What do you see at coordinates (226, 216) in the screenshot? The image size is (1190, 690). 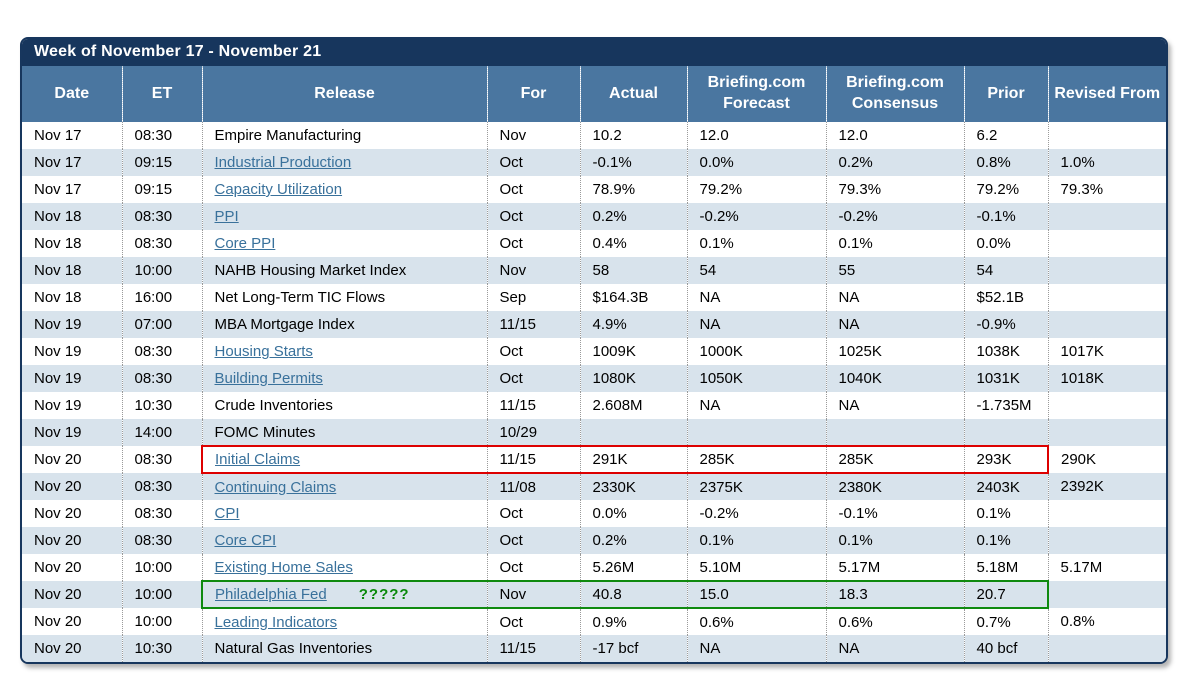 I see `release-link: PPI` at bounding box center [226, 216].